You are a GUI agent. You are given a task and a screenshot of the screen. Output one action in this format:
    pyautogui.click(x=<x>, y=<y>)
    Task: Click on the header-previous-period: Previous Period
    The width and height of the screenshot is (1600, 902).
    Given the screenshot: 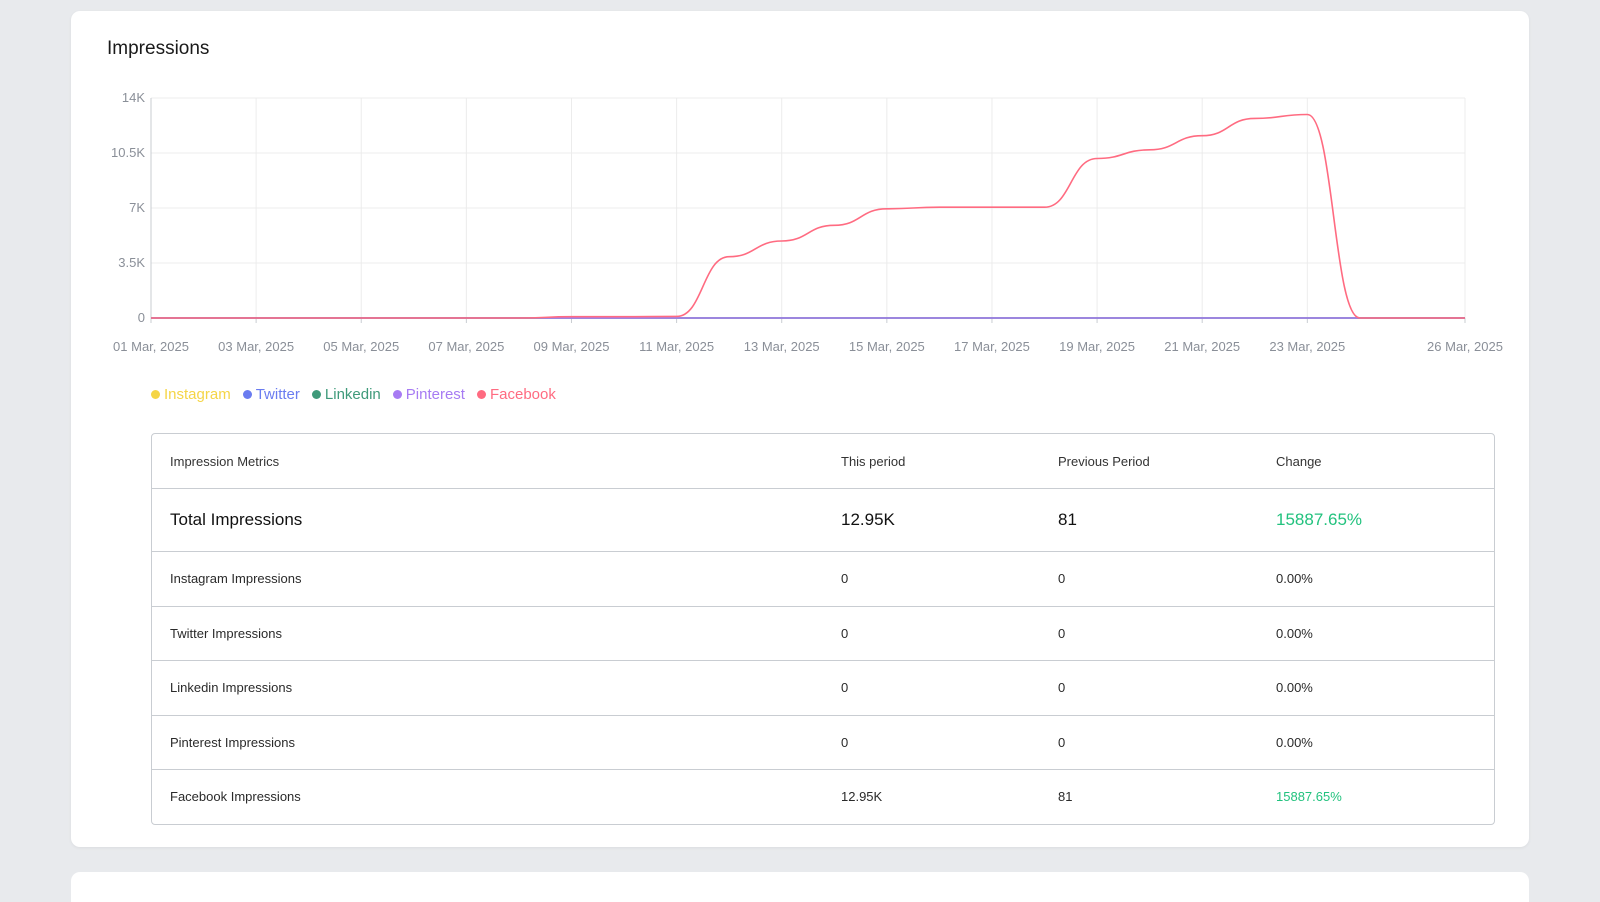 What is the action you would take?
    pyautogui.click(x=1104, y=461)
    